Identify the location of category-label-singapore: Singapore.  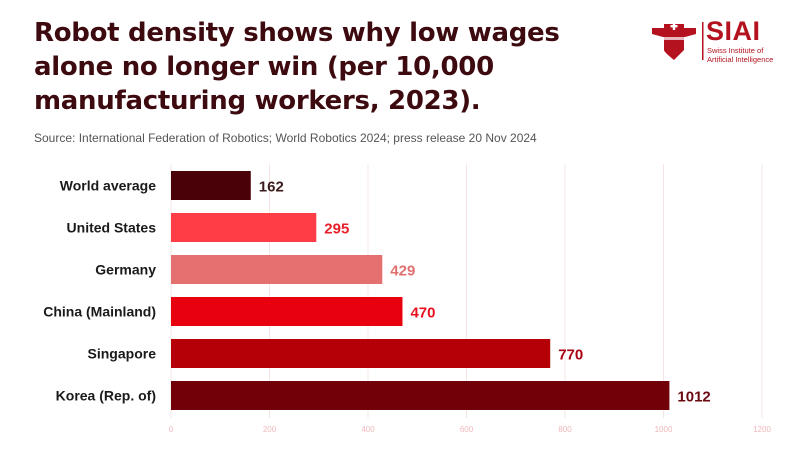
(122, 354).